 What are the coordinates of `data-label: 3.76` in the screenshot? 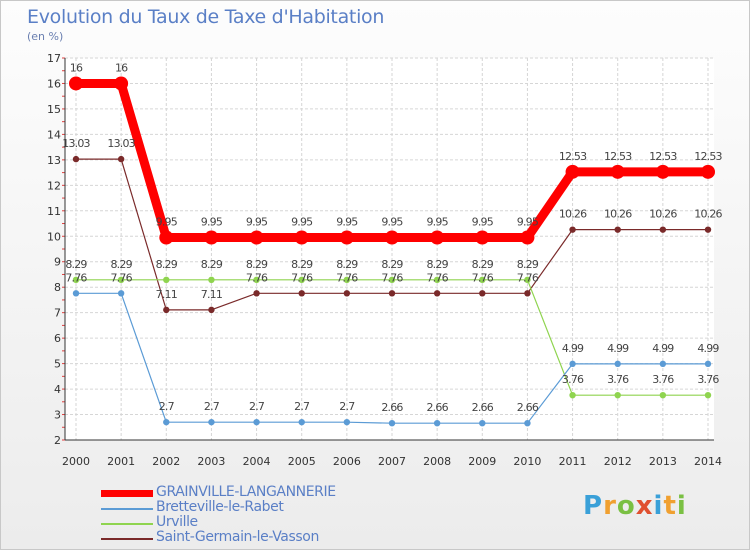 It's located at (663, 379).